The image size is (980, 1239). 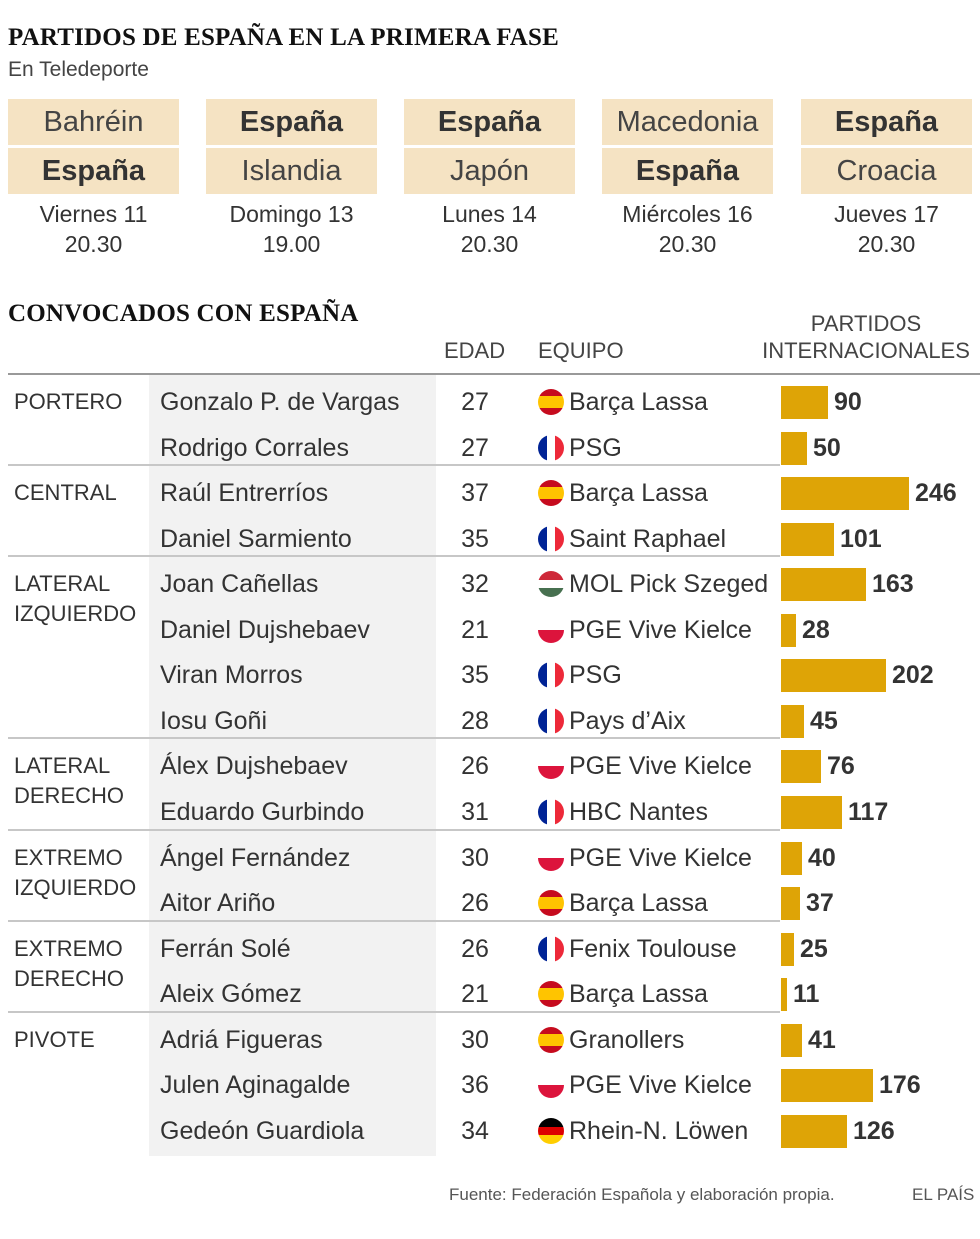 I want to click on column-header-age: EDAD, so click(x=475, y=350).